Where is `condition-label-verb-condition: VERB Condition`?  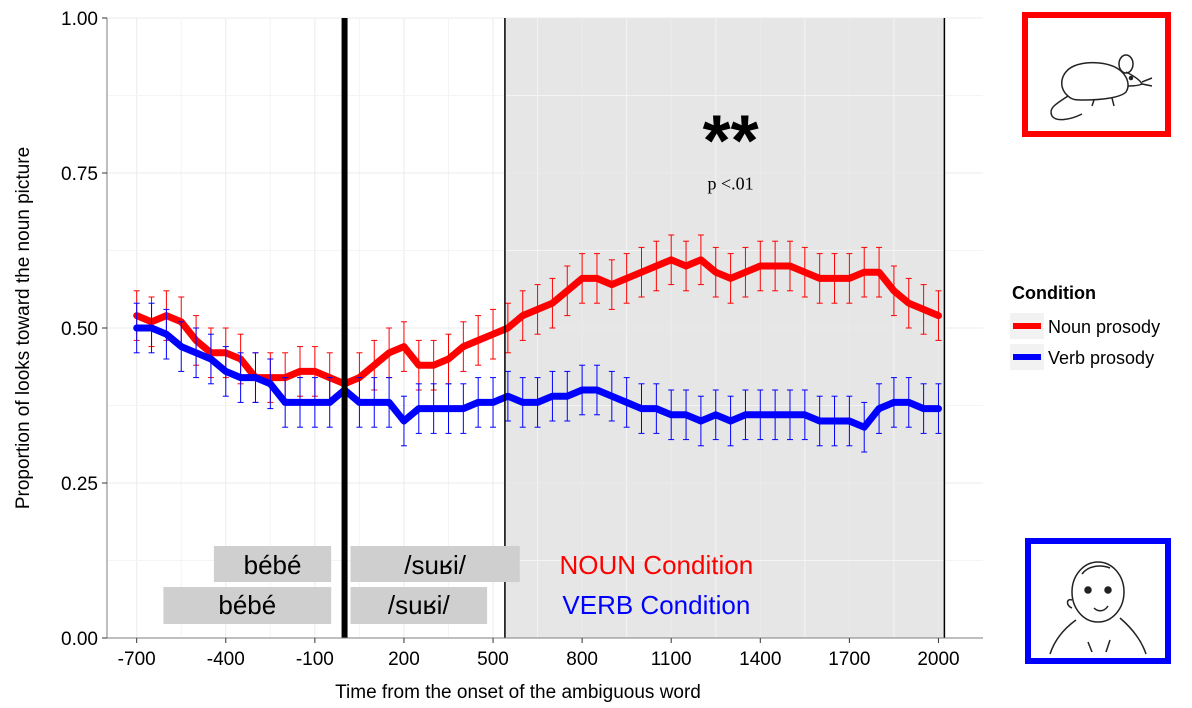
condition-label-verb-condition: VERB Condition is located at coordinates (656, 605).